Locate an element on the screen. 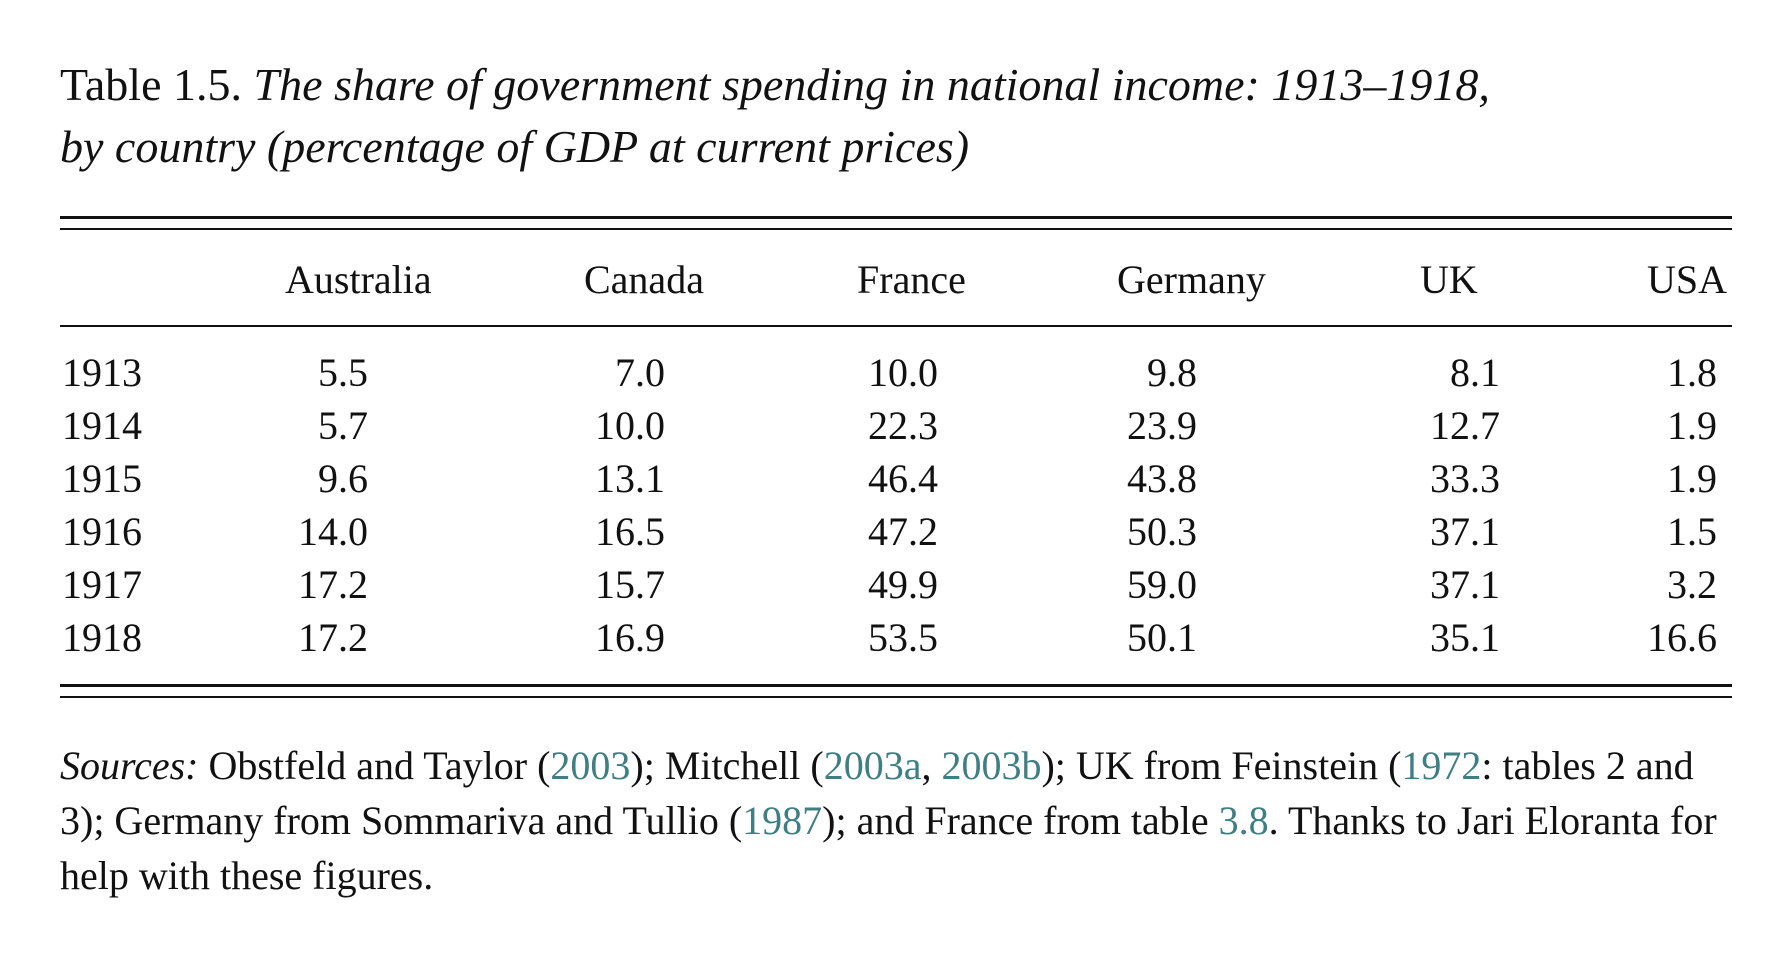 This screenshot has height=980, width=1770. top-rule-inner is located at coordinates (896, 229).